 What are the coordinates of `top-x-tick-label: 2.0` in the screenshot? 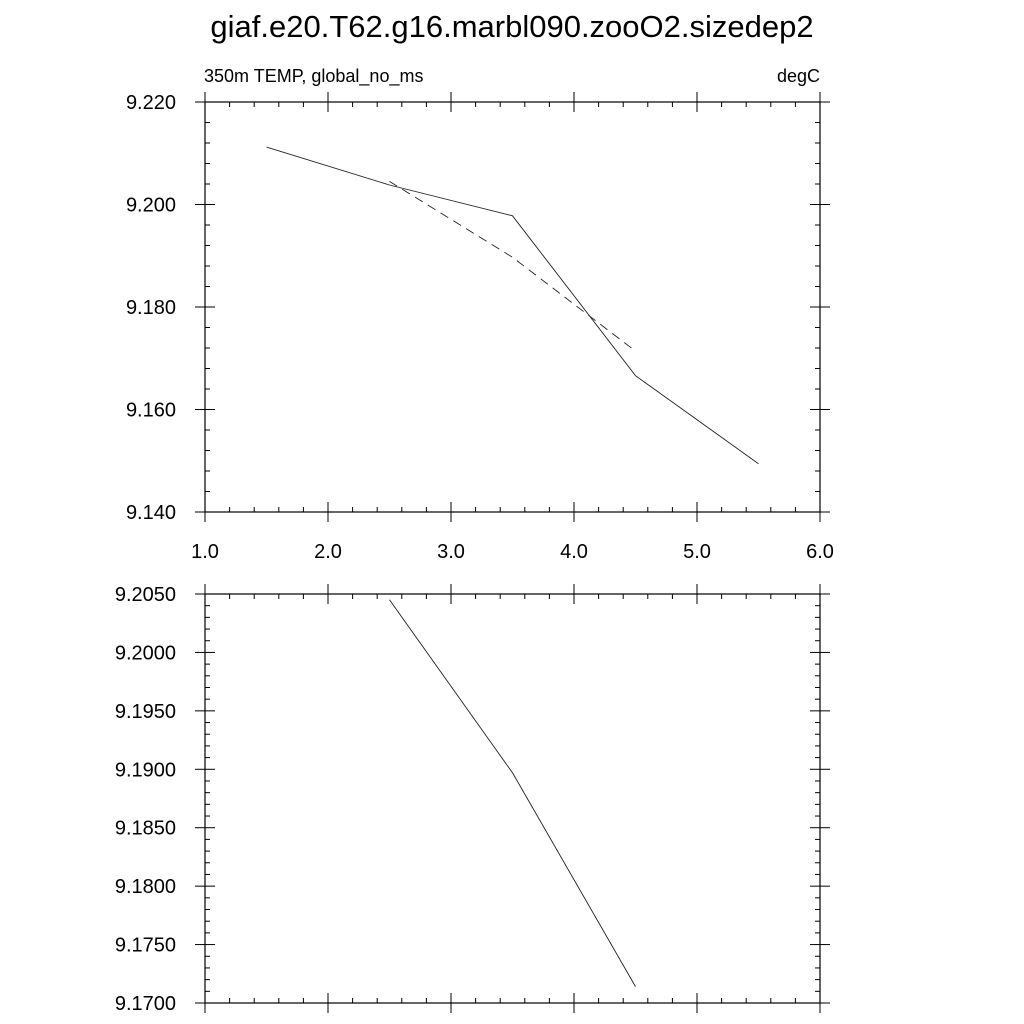 It's located at (328, 552).